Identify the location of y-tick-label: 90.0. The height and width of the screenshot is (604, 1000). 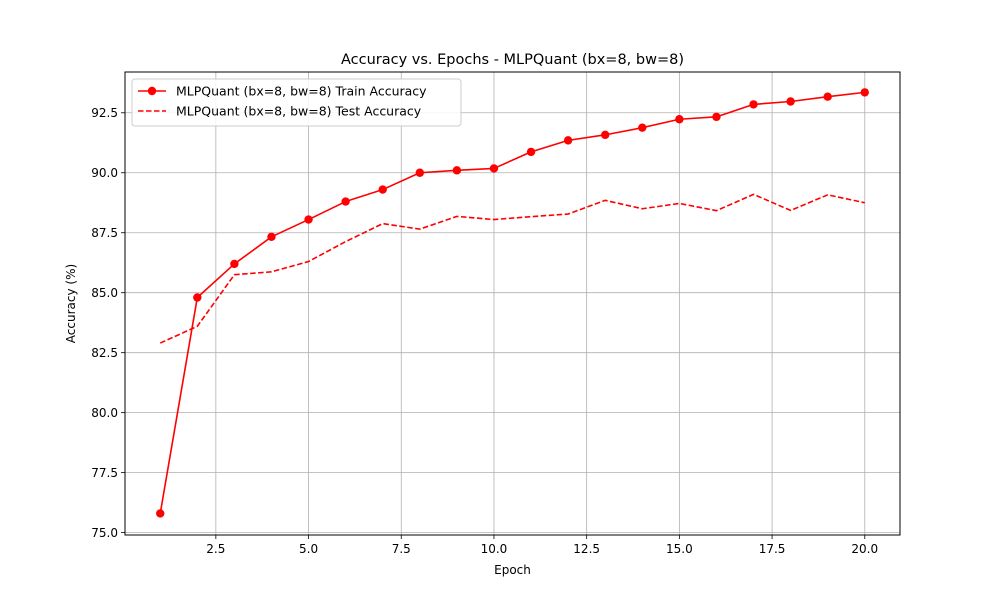
(104, 173).